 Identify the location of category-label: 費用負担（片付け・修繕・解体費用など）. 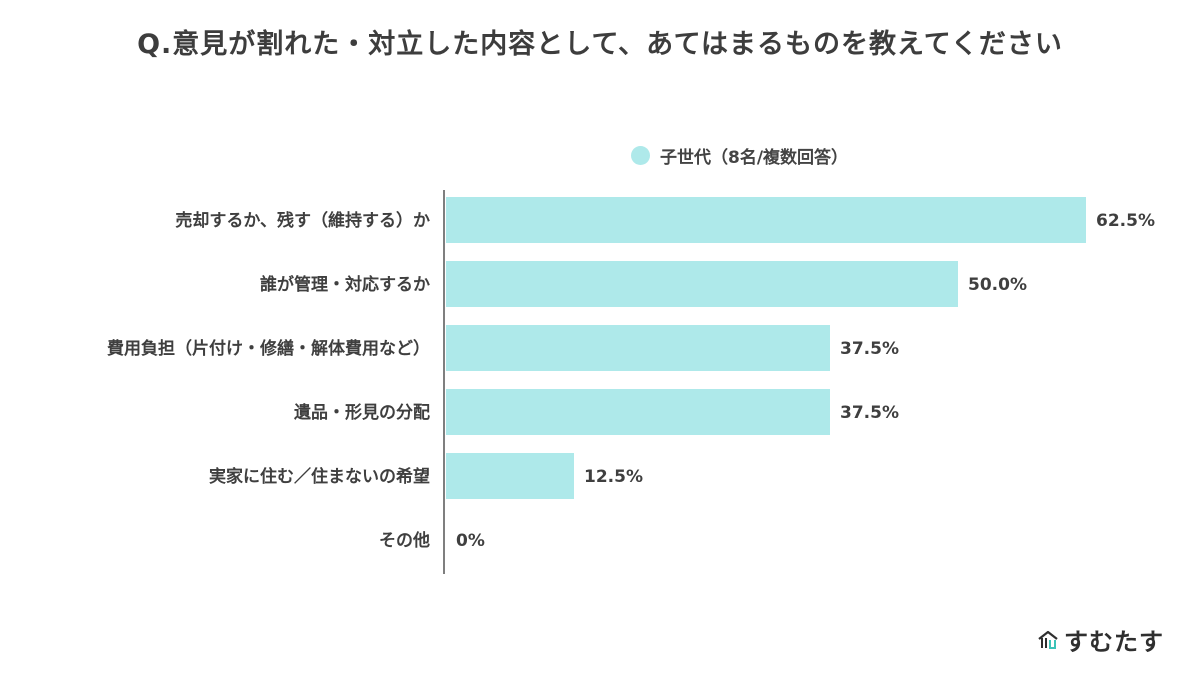
(268, 348).